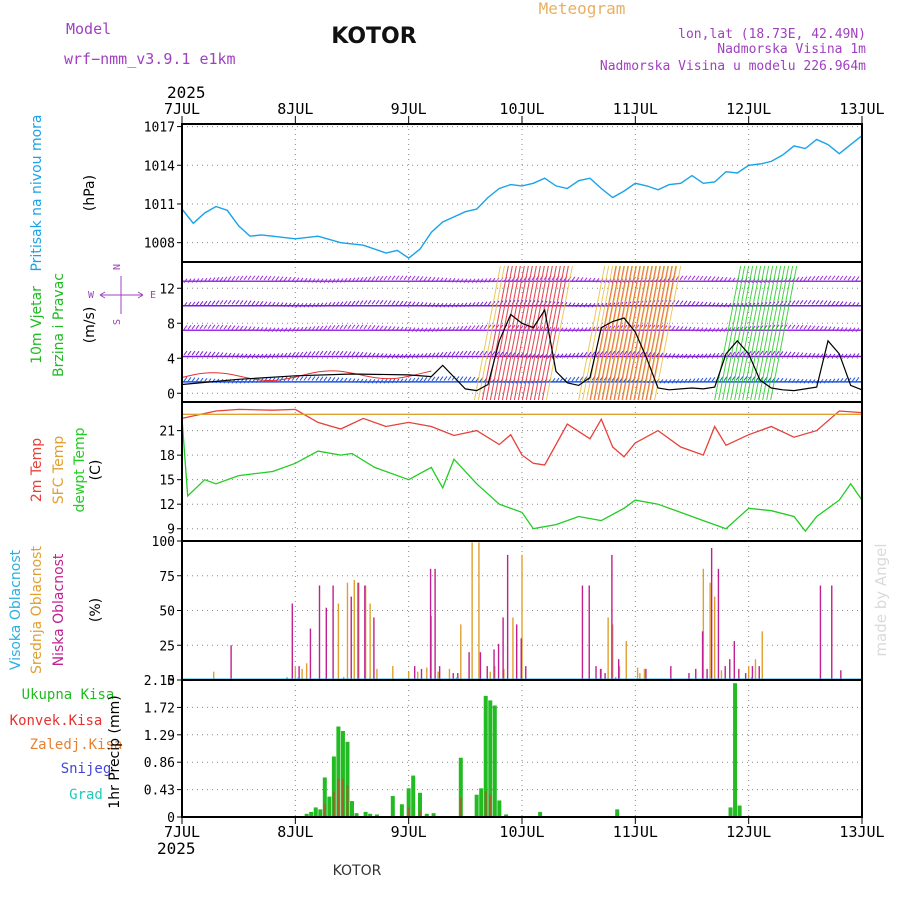 The height and width of the screenshot is (900, 900). Describe the element at coordinates (861, 832) in the screenshot. I see `date-label-bottom: 13JUL` at that location.